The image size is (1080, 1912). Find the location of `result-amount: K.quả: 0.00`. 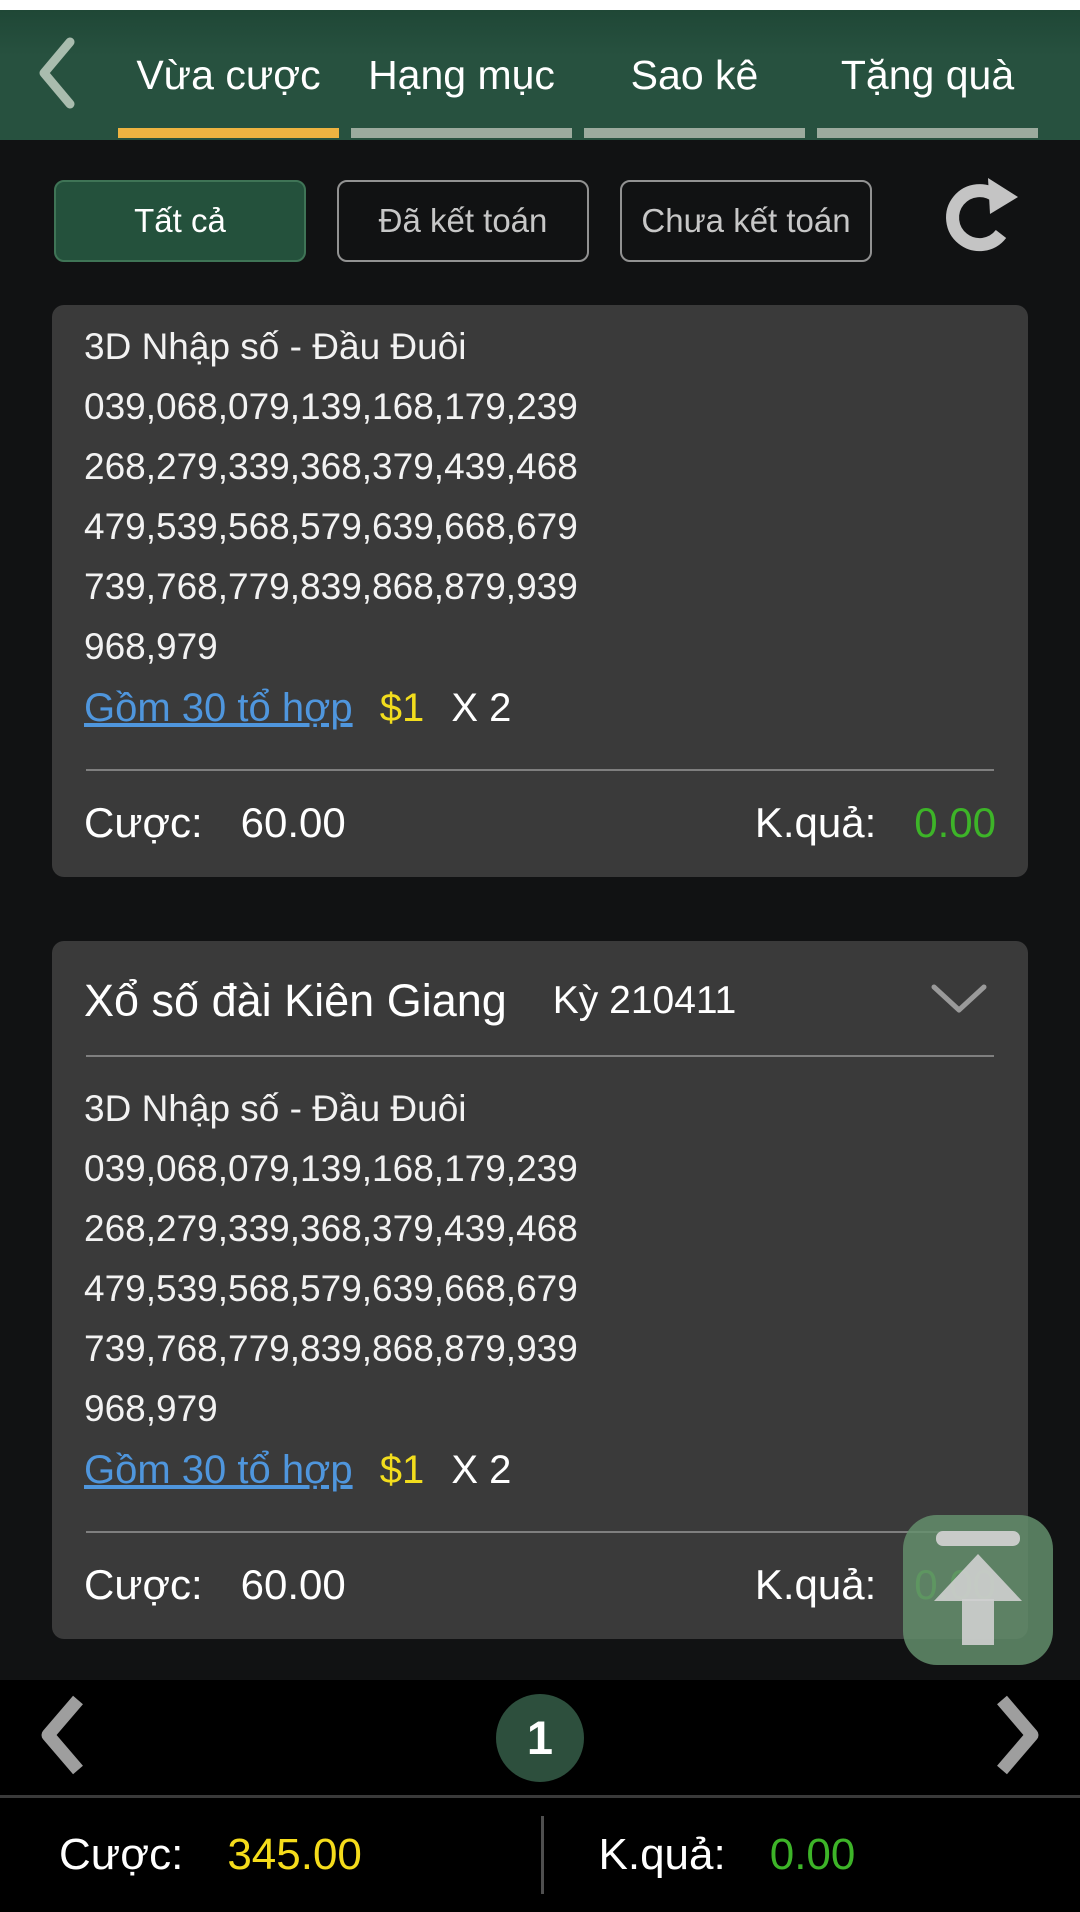

result-amount: K.quả: 0.00 is located at coordinates (875, 823).